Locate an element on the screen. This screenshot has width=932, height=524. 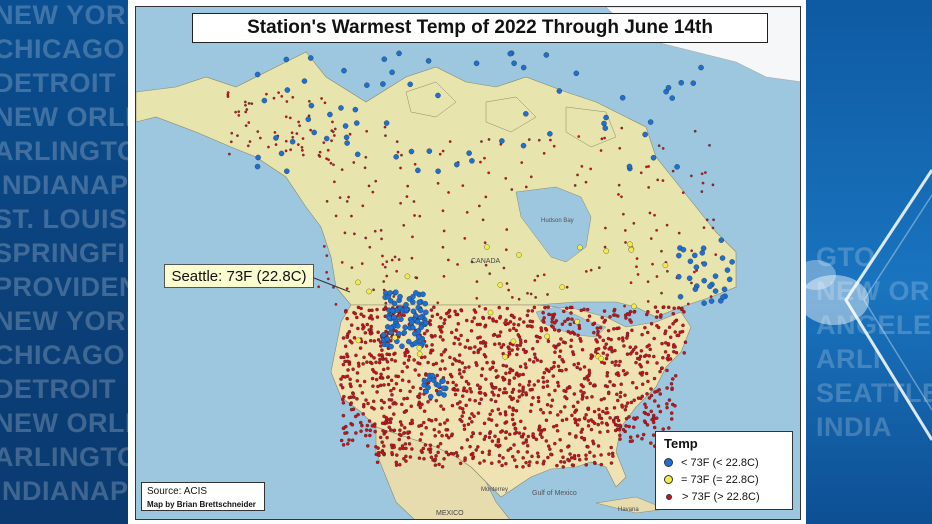
background-city-name: NEW YORK is located at coordinates (64, 321).